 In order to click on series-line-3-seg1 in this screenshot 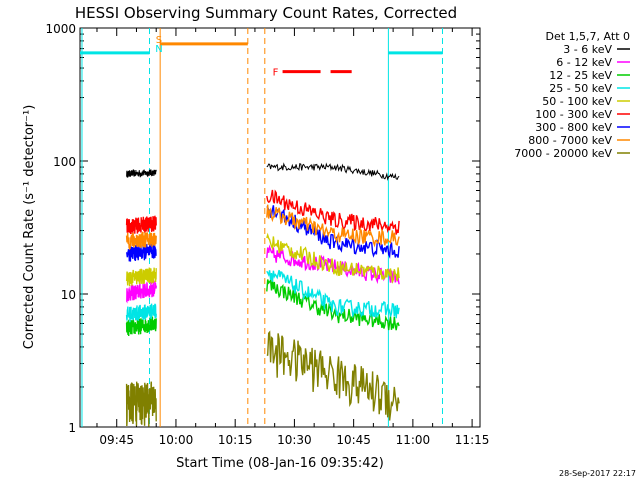, I will do `click(141, 313)`.